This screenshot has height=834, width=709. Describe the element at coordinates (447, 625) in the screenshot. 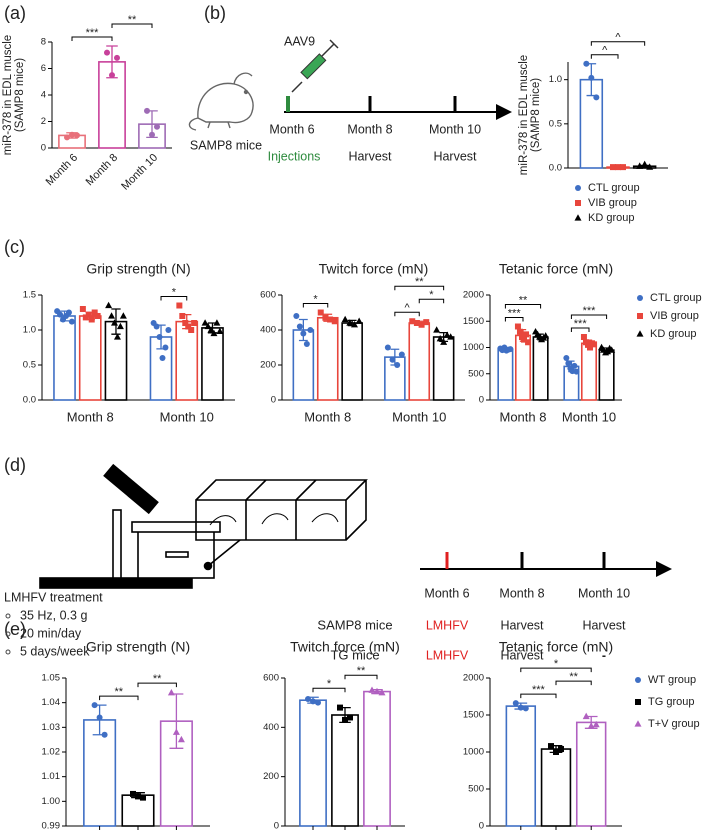

I see `event-label: LMHFV` at that location.